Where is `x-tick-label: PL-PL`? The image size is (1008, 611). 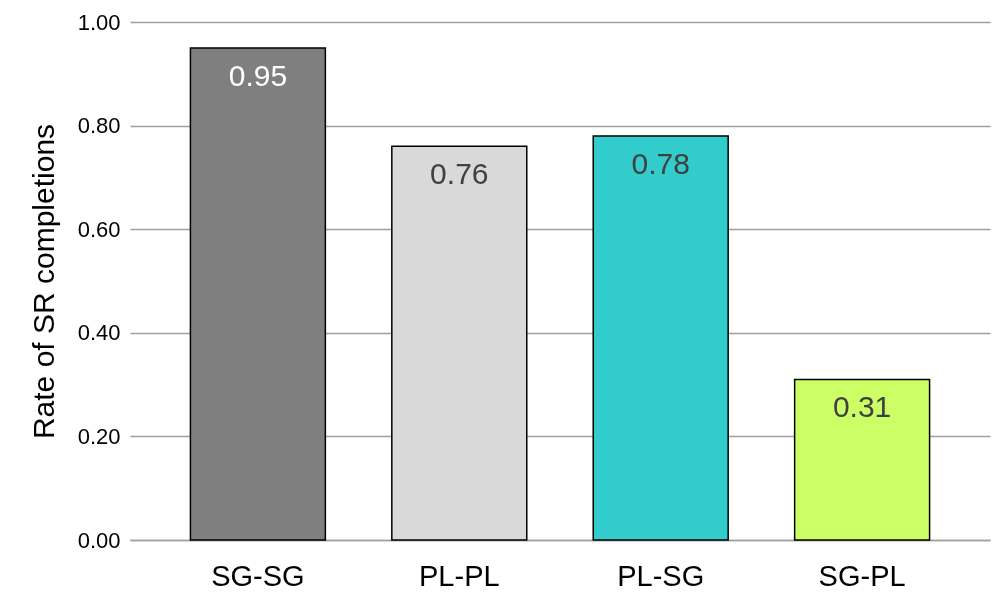
x-tick-label: PL-PL is located at coordinates (459, 575).